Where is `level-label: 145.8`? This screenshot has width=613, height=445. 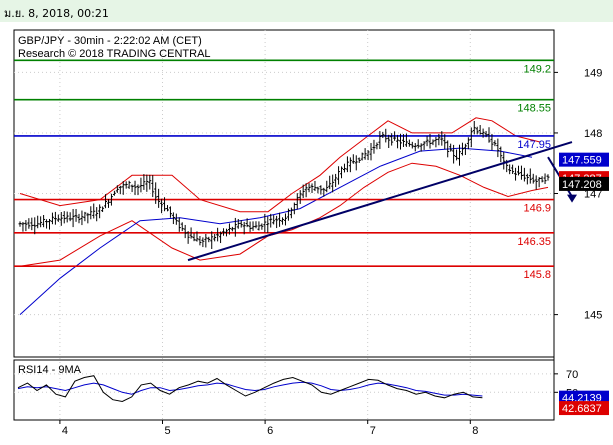 level-label: 145.8 is located at coordinates (537, 275).